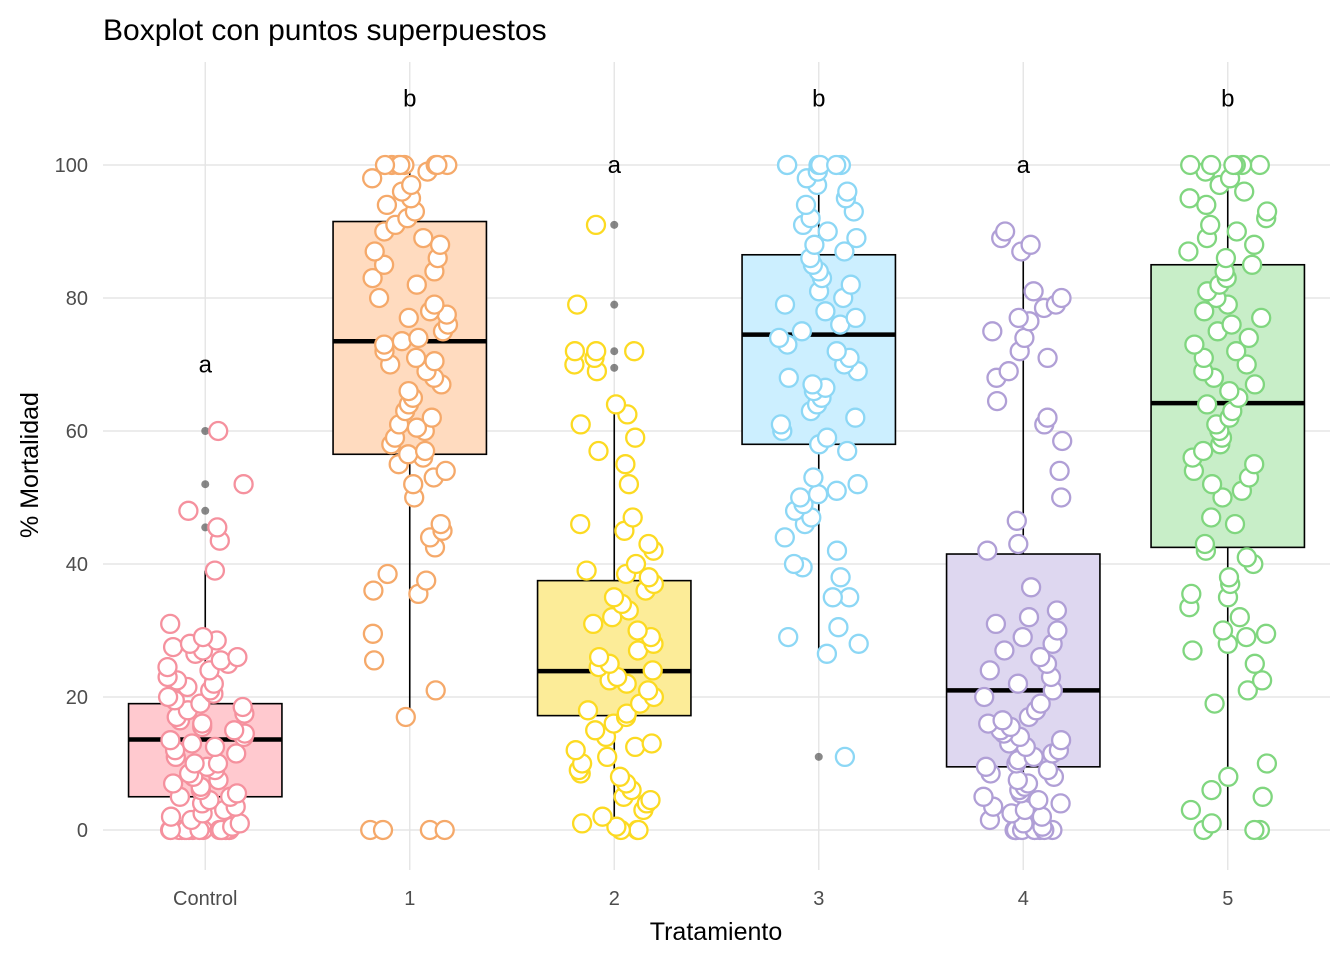 The height and width of the screenshot is (960, 1344). What do you see at coordinates (325, 30) in the screenshot?
I see `chart-title: Boxplot con puntos superpuestos` at bounding box center [325, 30].